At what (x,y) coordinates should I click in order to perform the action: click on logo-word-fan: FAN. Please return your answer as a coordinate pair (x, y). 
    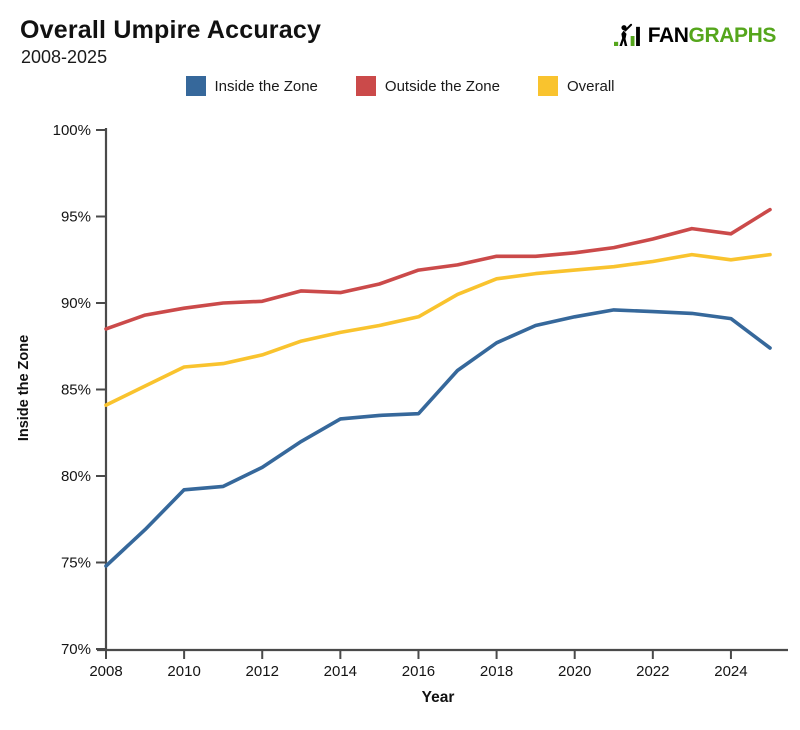
    Looking at the image, I should click on (668, 35).